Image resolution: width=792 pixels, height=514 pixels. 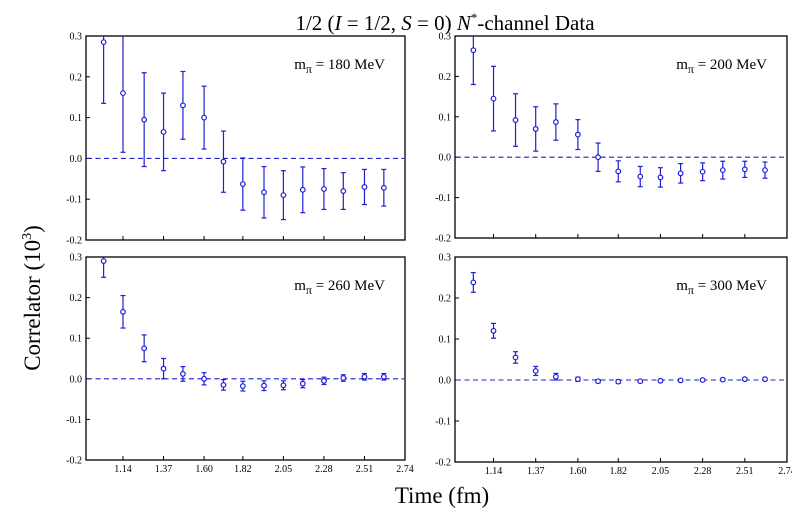 What do you see at coordinates (339, 66) in the screenshot?
I see `pion-mass-annotation: mπ = 180 MeV` at bounding box center [339, 66].